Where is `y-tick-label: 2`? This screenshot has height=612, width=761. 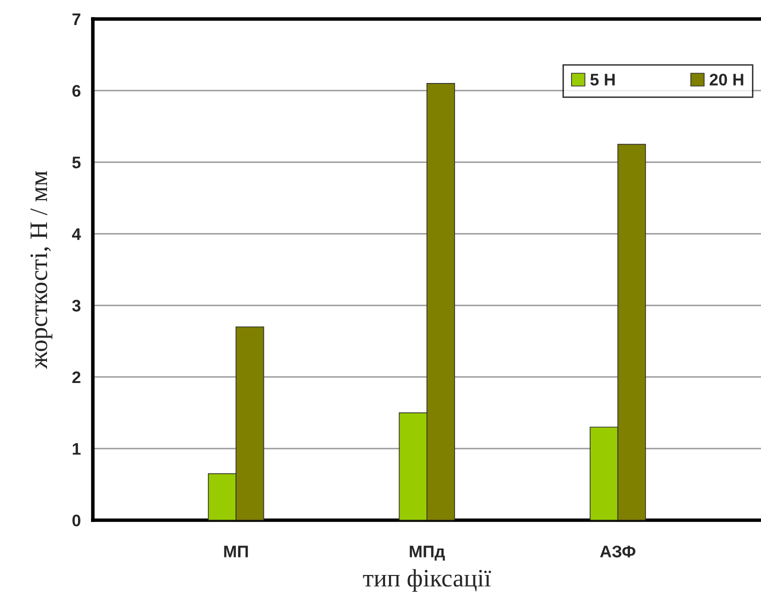 y-tick-label: 2 is located at coordinates (76, 377).